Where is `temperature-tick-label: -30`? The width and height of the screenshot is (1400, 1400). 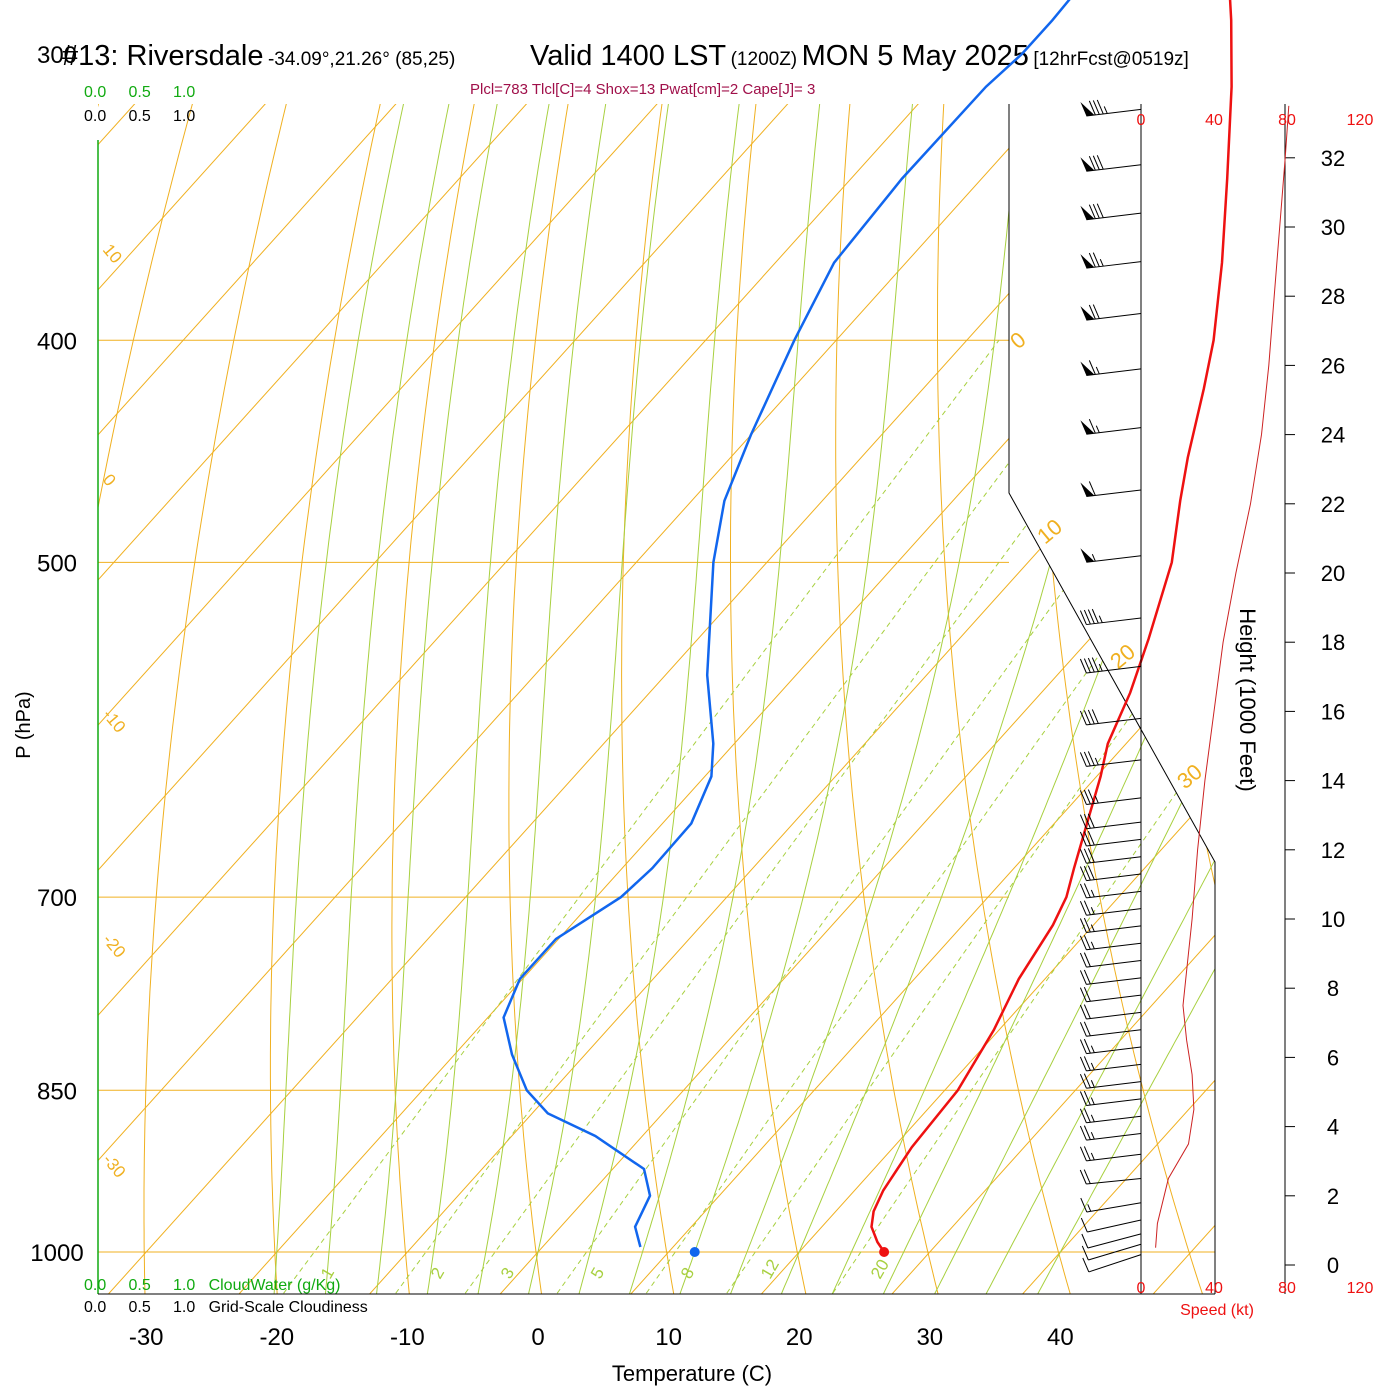 temperature-tick-label: -30 is located at coordinates (146, 1337).